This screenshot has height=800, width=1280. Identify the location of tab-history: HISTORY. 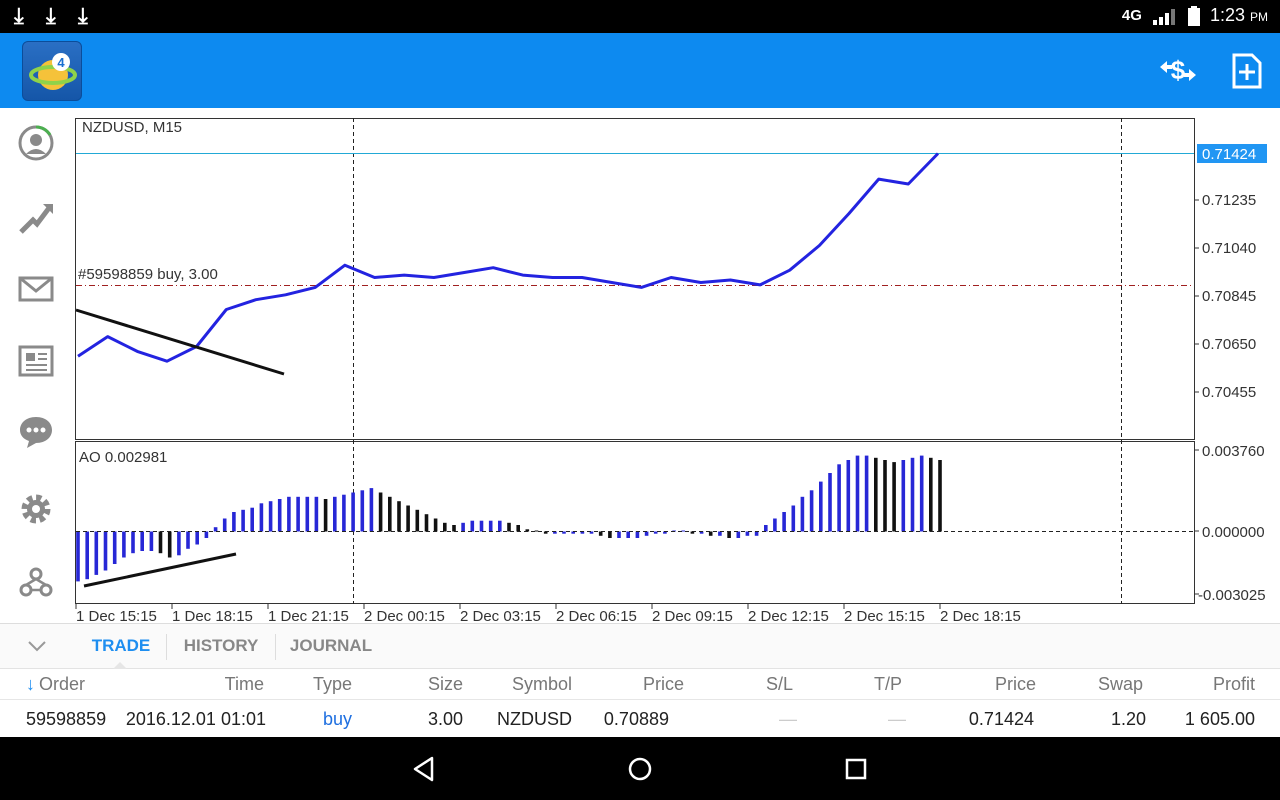
(221, 645).